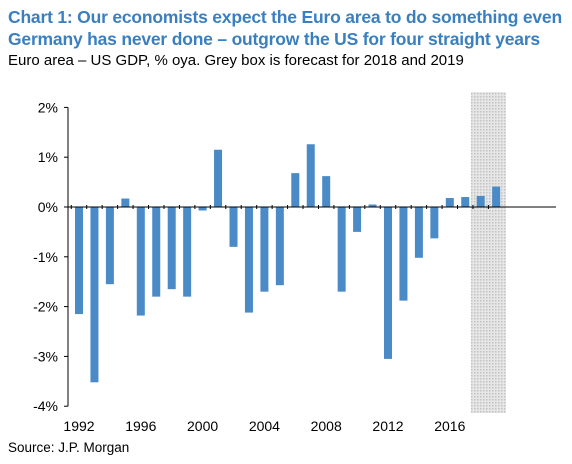 This screenshot has height=464, width=572. I want to click on bar-2009, so click(341, 249).